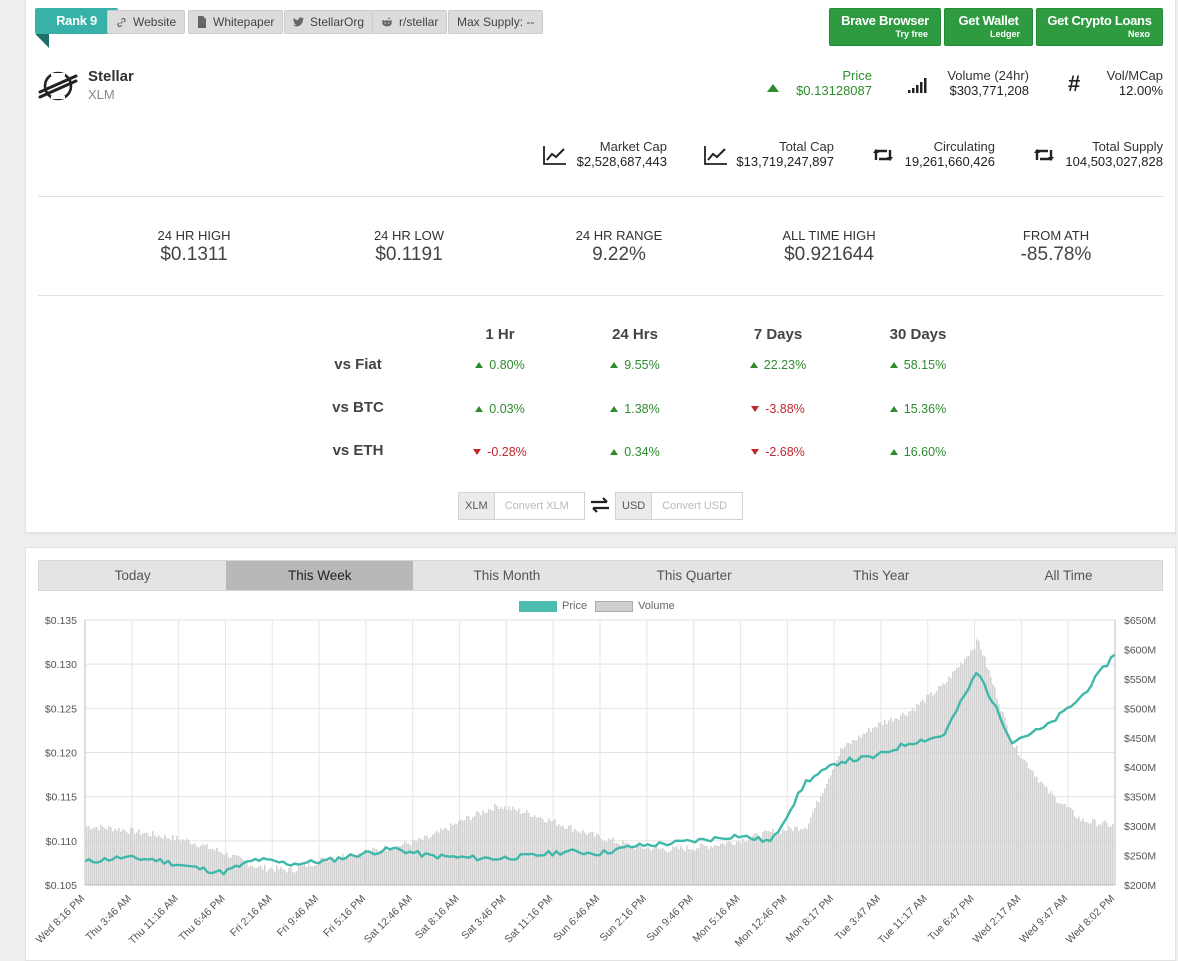  I want to click on x-tick-label: Sat 11:16 PM, so click(528, 919).